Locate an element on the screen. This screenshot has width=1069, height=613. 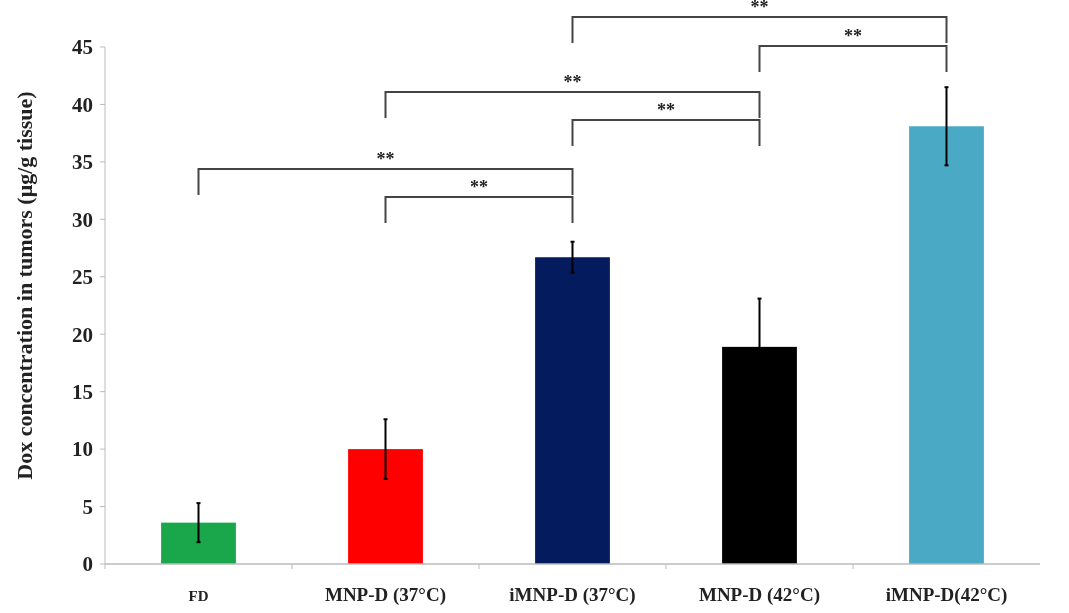
y-tick-label: 15 is located at coordinates (82, 392).